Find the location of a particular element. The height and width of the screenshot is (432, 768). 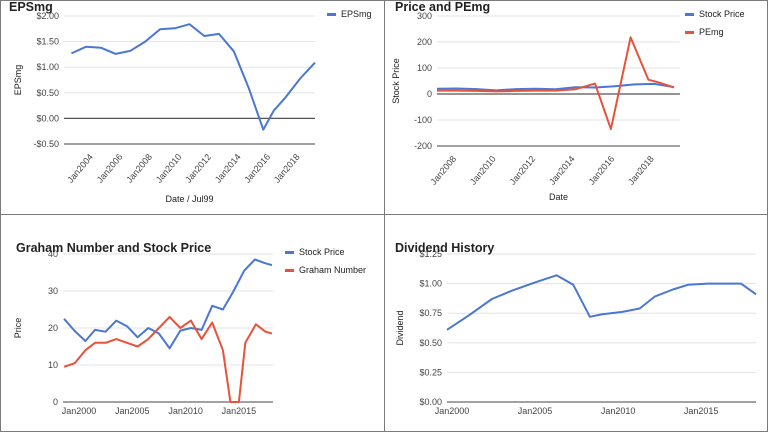

y-tick-label: 20 is located at coordinates (53, 328).